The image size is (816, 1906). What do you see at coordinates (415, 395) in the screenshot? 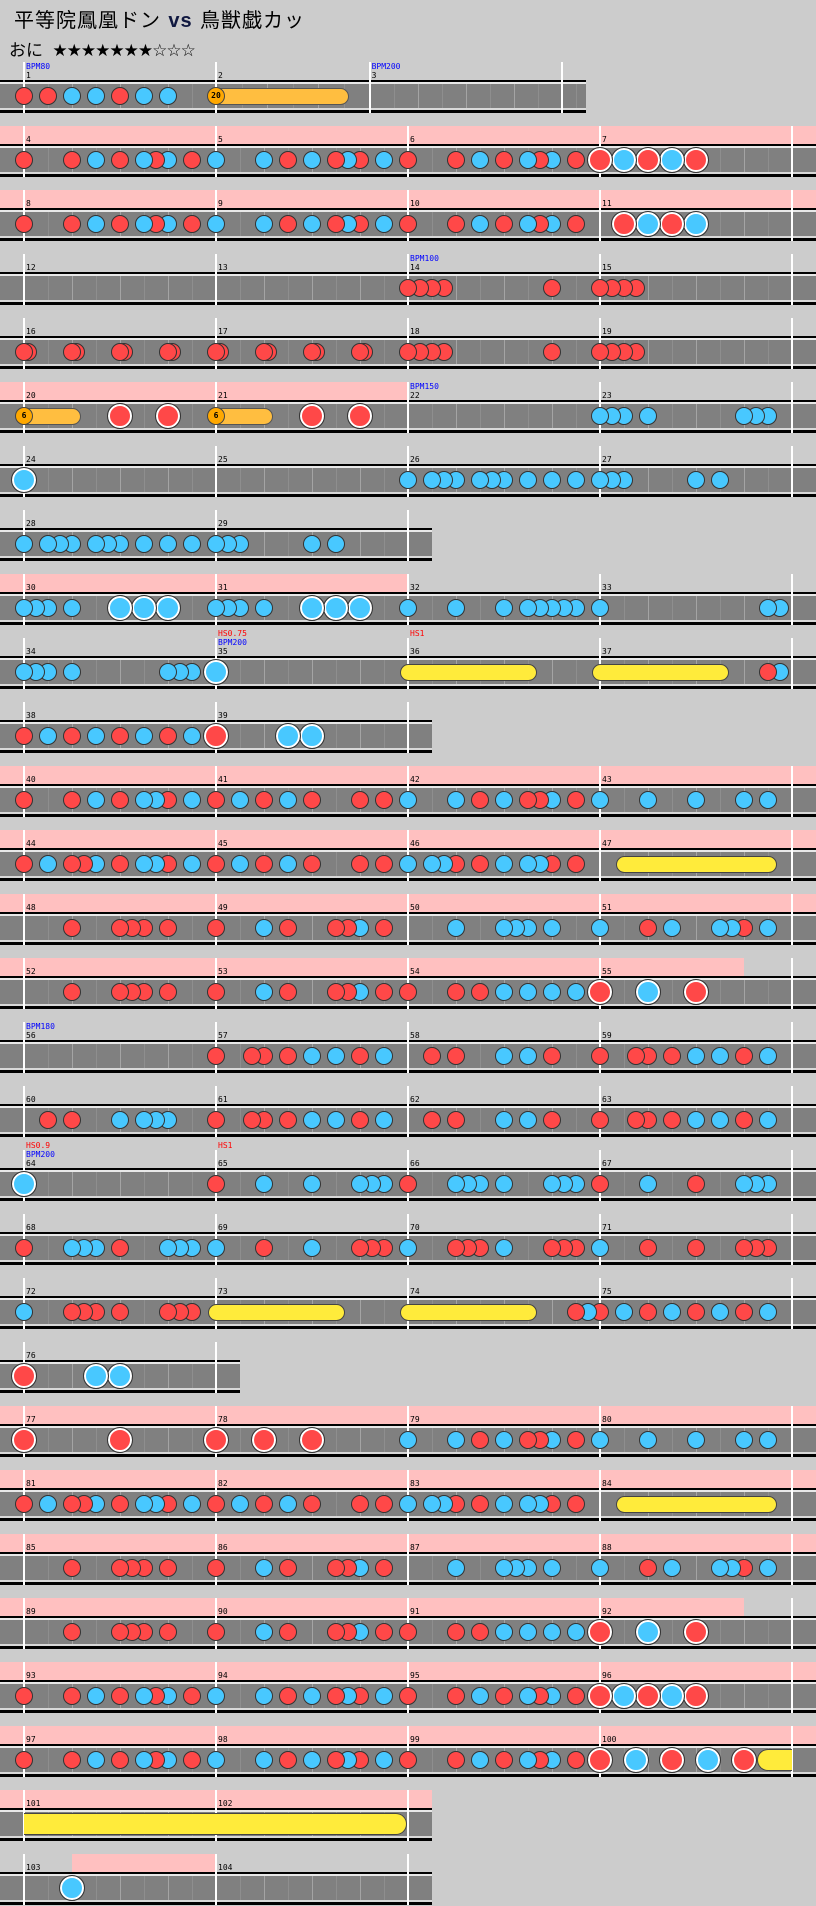
I see `measure-number: 22` at bounding box center [415, 395].